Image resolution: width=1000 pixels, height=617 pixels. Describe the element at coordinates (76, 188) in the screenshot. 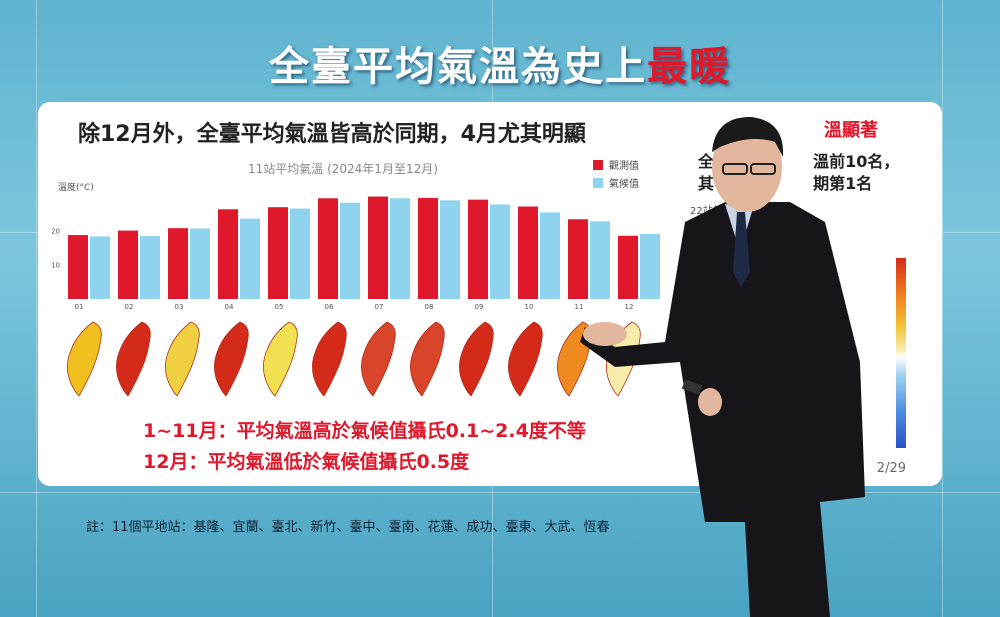

I see `y-axis-label: 溫度(°C)` at that location.